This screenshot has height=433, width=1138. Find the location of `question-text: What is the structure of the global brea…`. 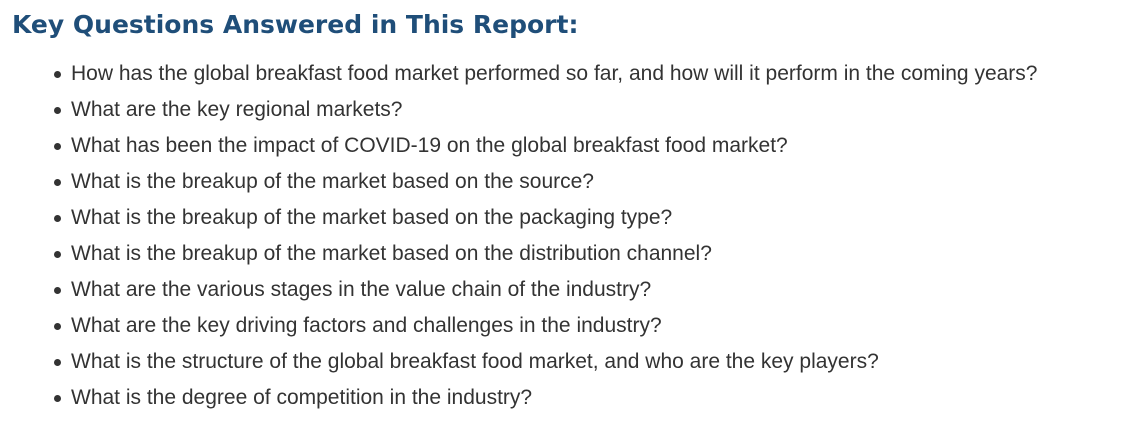

question-text: What is the structure of the global brea… is located at coordinates (475, 361).